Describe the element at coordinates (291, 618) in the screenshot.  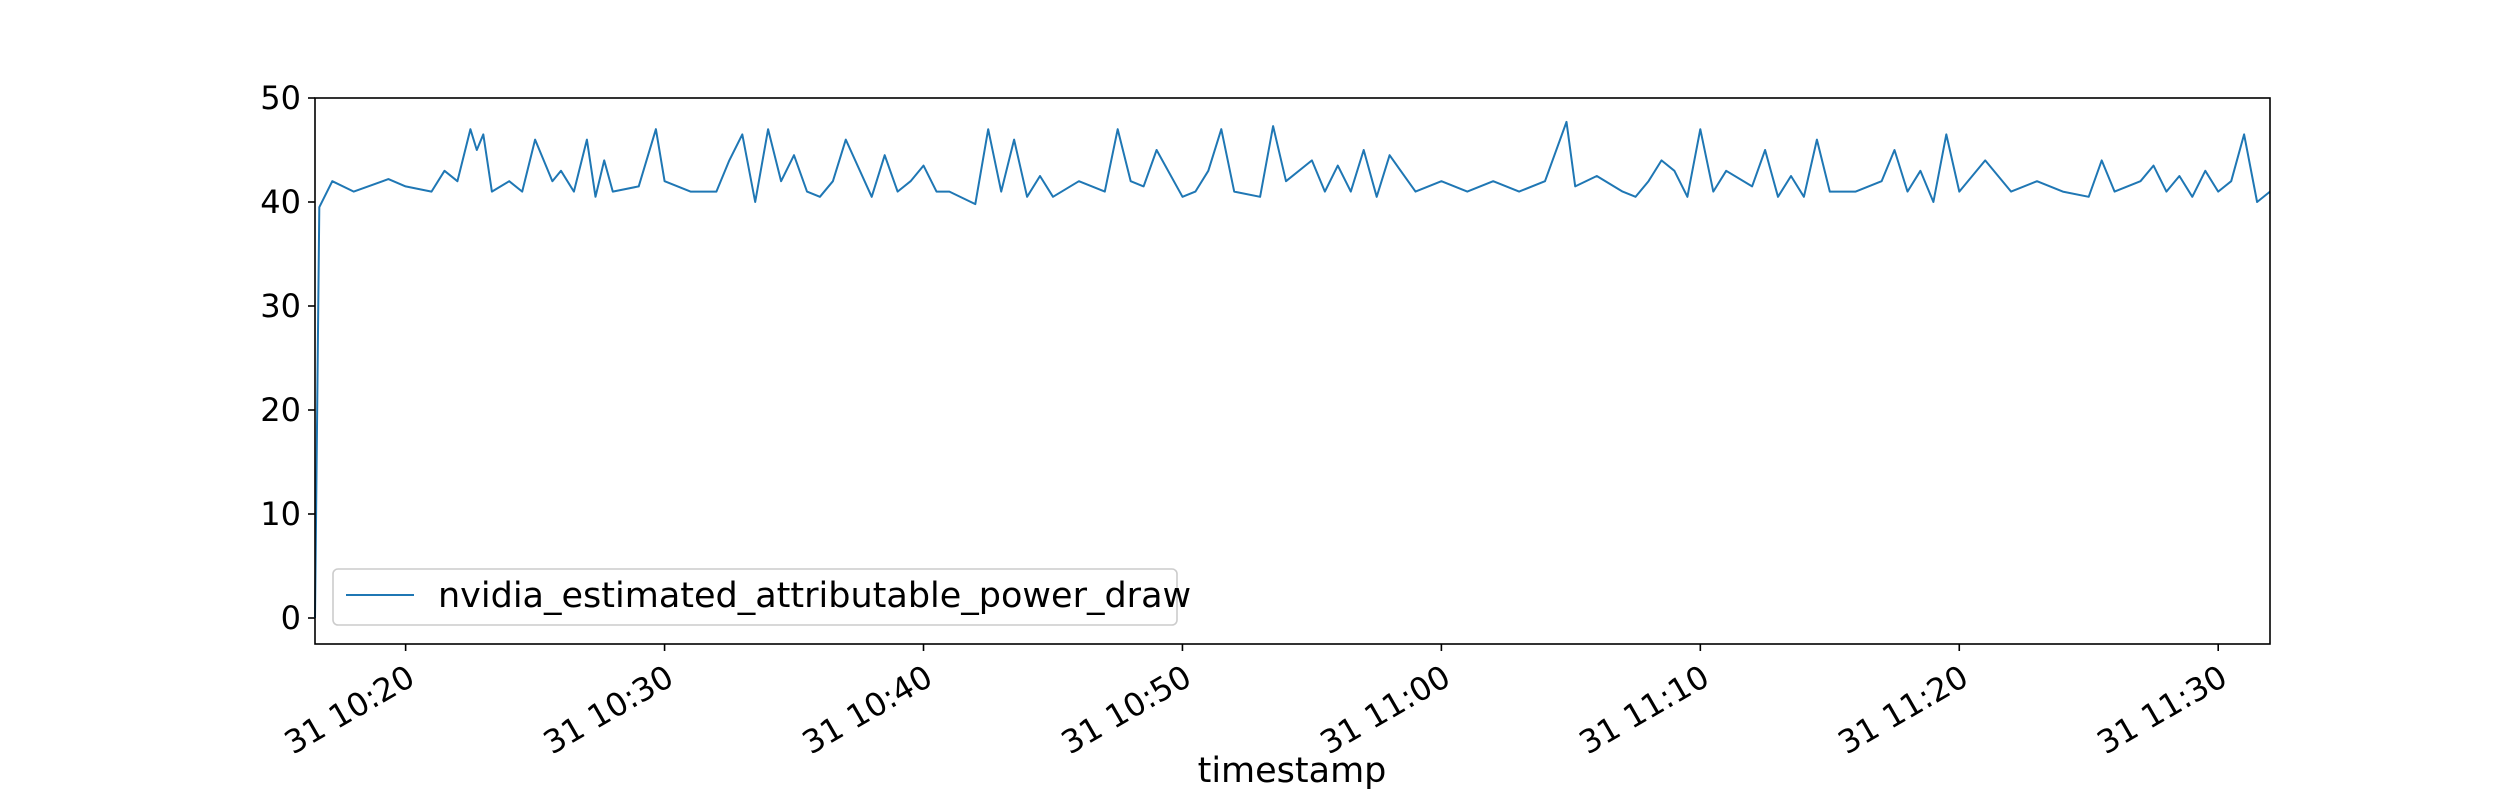
I see `y-tick-label: 0` at that location.